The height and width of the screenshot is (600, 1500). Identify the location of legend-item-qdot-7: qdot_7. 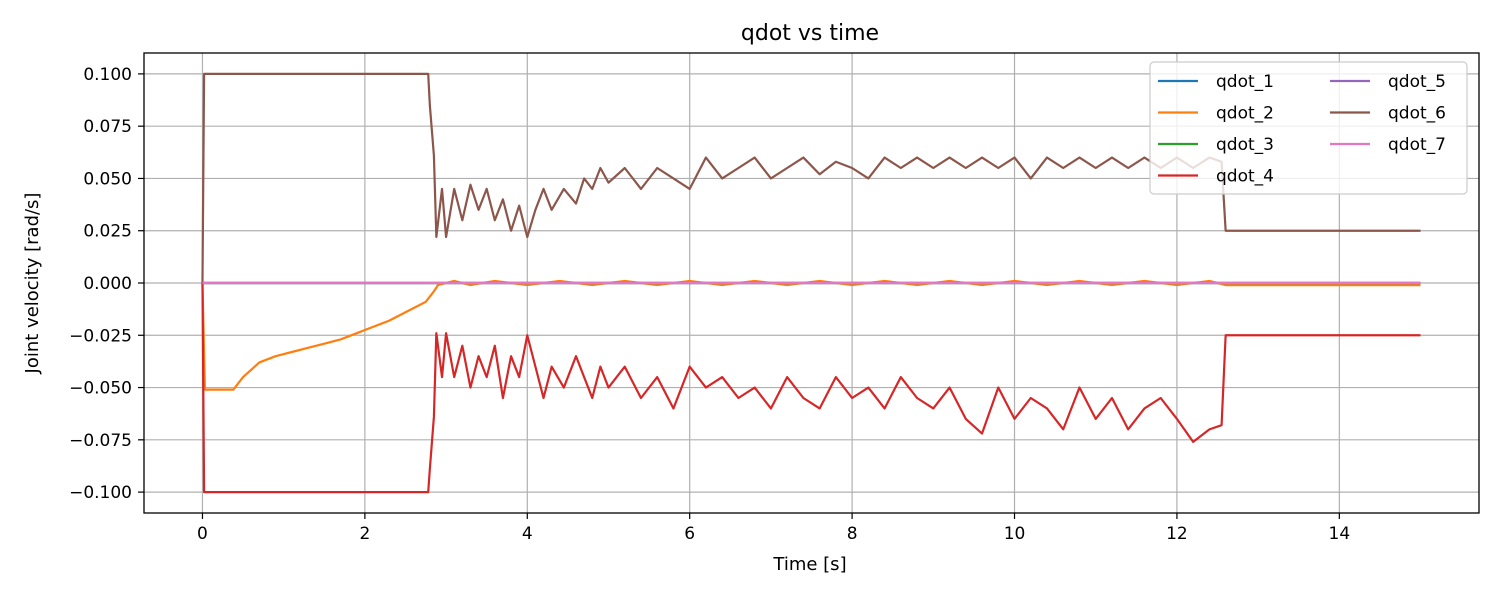
(1388, 145).